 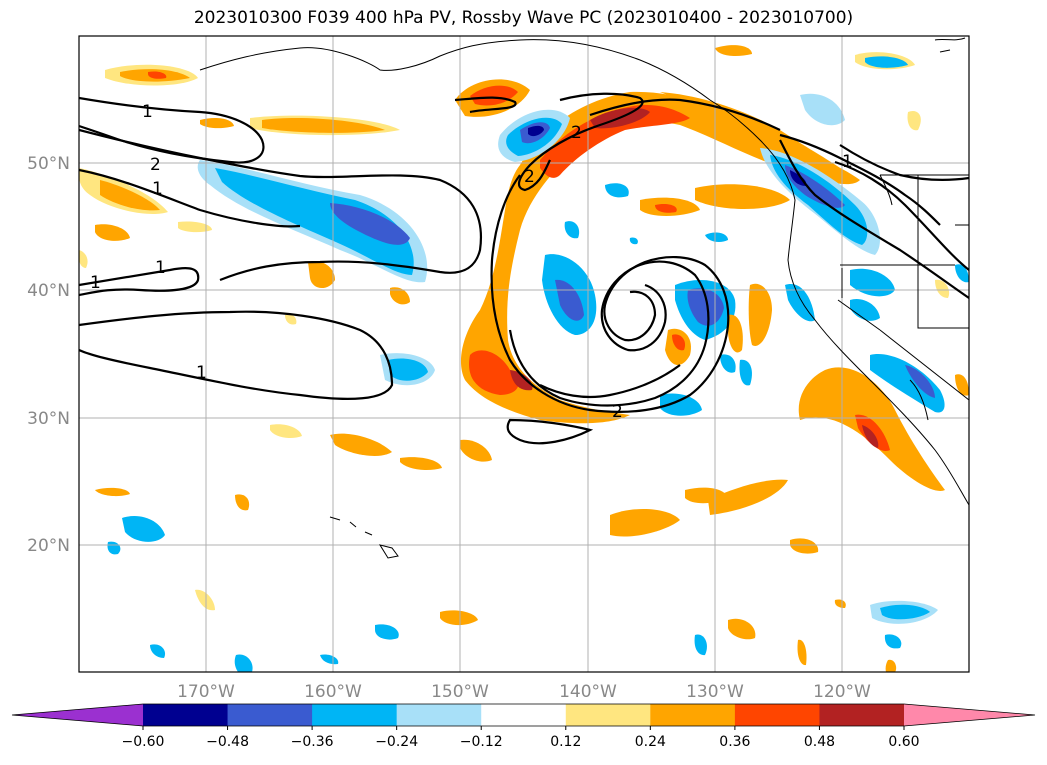 What do you see at coordinates (460, 692) in the screenshot?
I see `lon-label-150w: 150°W` at bounding box center [460, 692].